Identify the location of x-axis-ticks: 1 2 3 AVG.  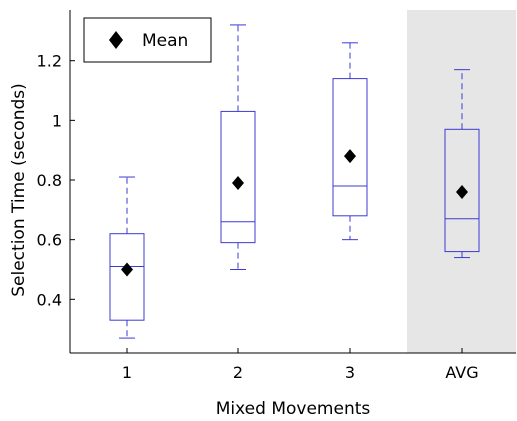
(300, 365).